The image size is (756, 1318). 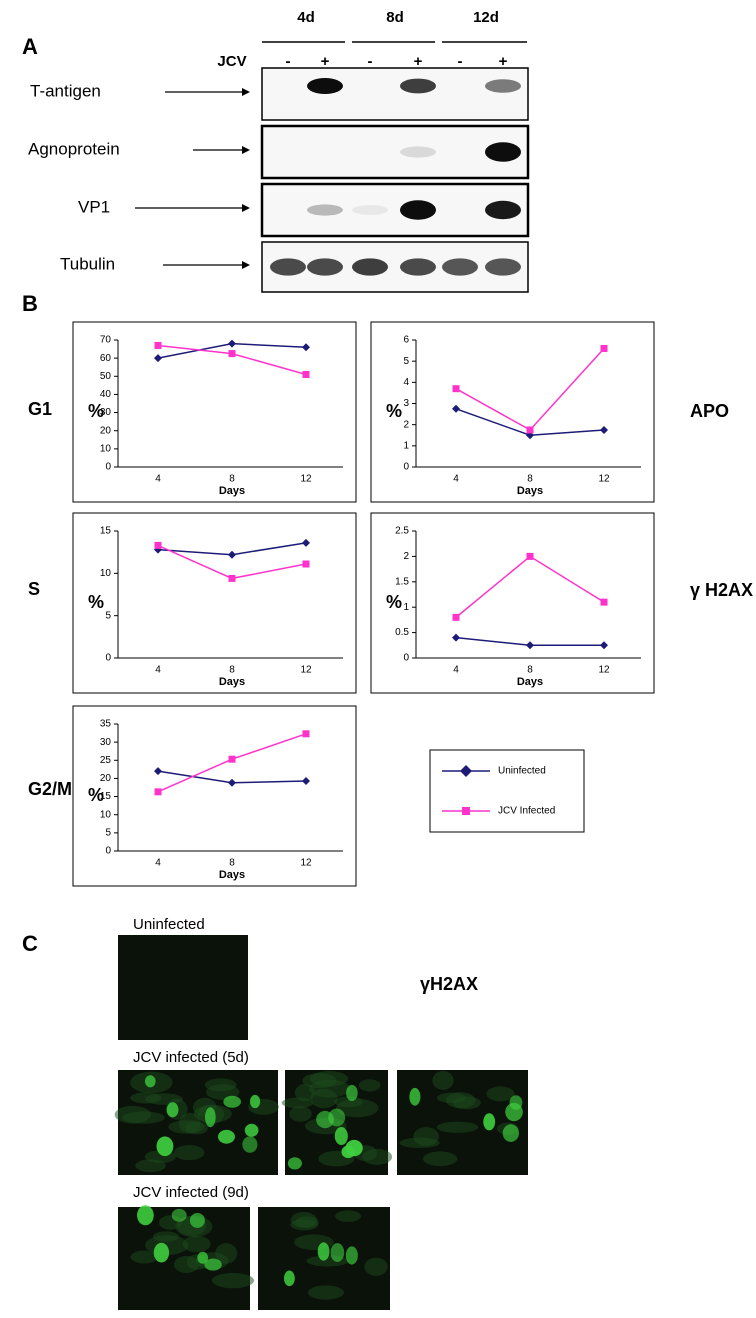 What do you see at coordinates (106, 358) in the screenshot?
I see `y-tick-label: 60` at bounding box center [106, 358].